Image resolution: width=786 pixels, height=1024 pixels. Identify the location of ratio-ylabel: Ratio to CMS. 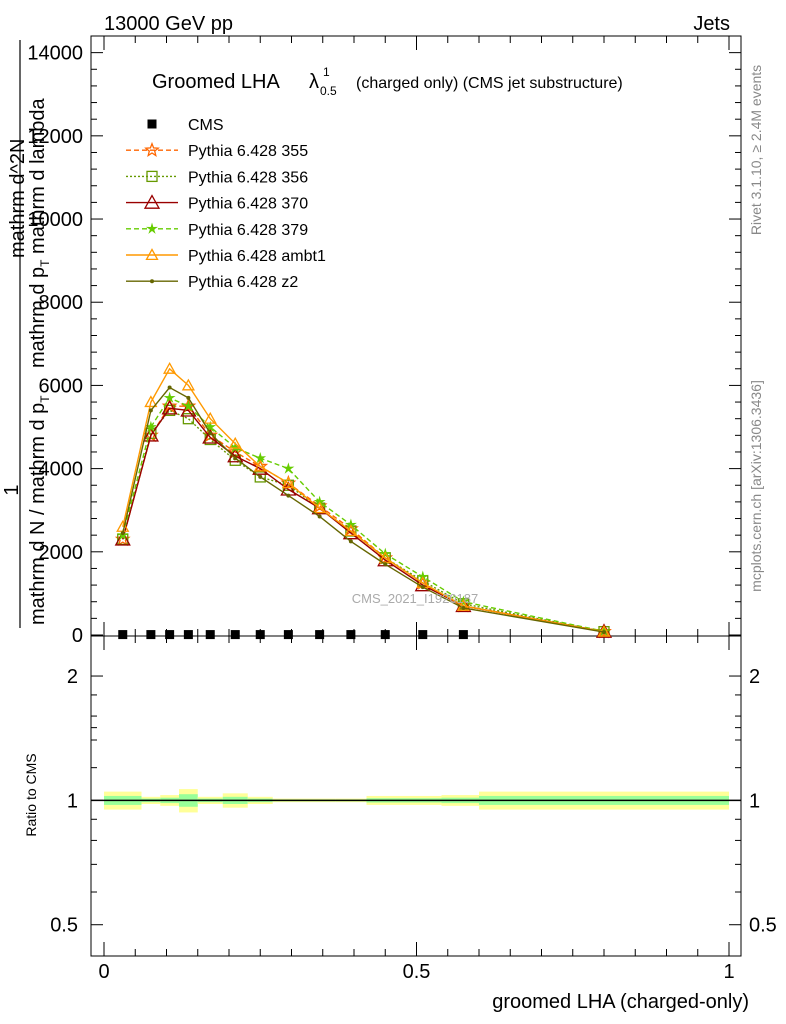
(31, 794).